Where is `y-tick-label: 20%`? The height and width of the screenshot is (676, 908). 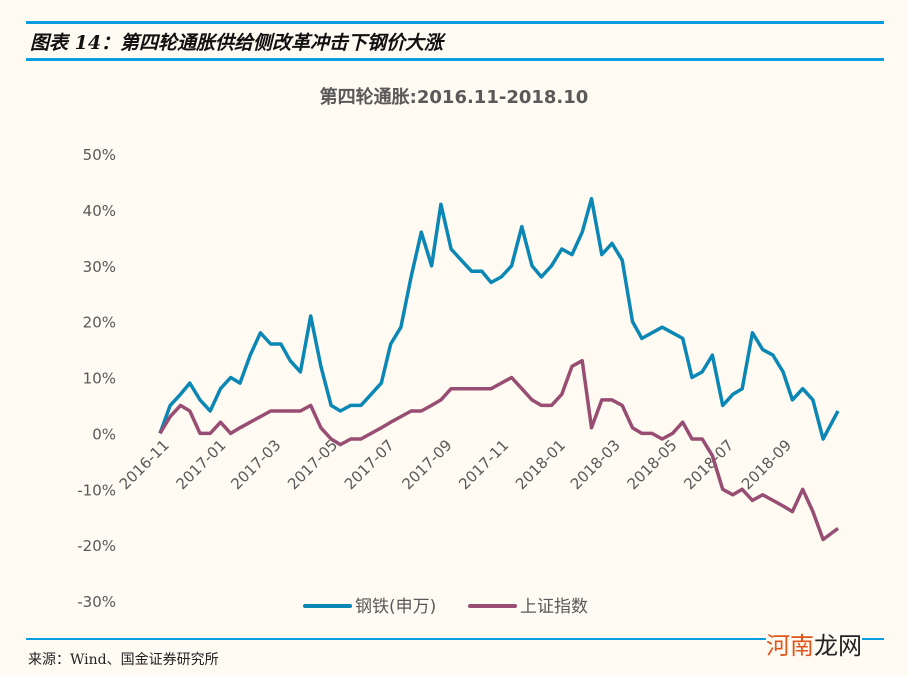 y-tick-label: 20% is located at coordinates (99, 323).